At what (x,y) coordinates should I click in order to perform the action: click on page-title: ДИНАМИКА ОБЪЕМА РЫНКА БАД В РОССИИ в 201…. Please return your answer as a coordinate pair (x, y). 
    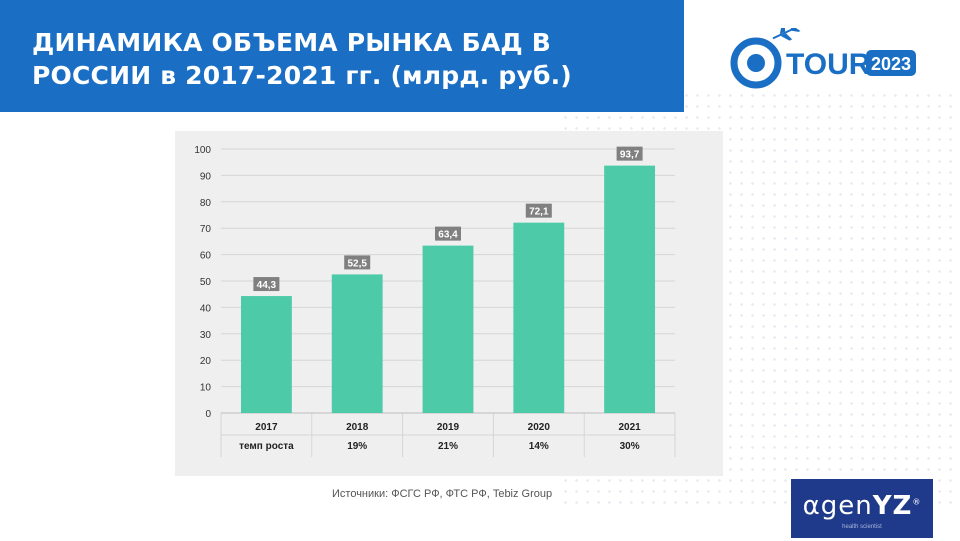
    Looking at the image, I should click on (302, 59).